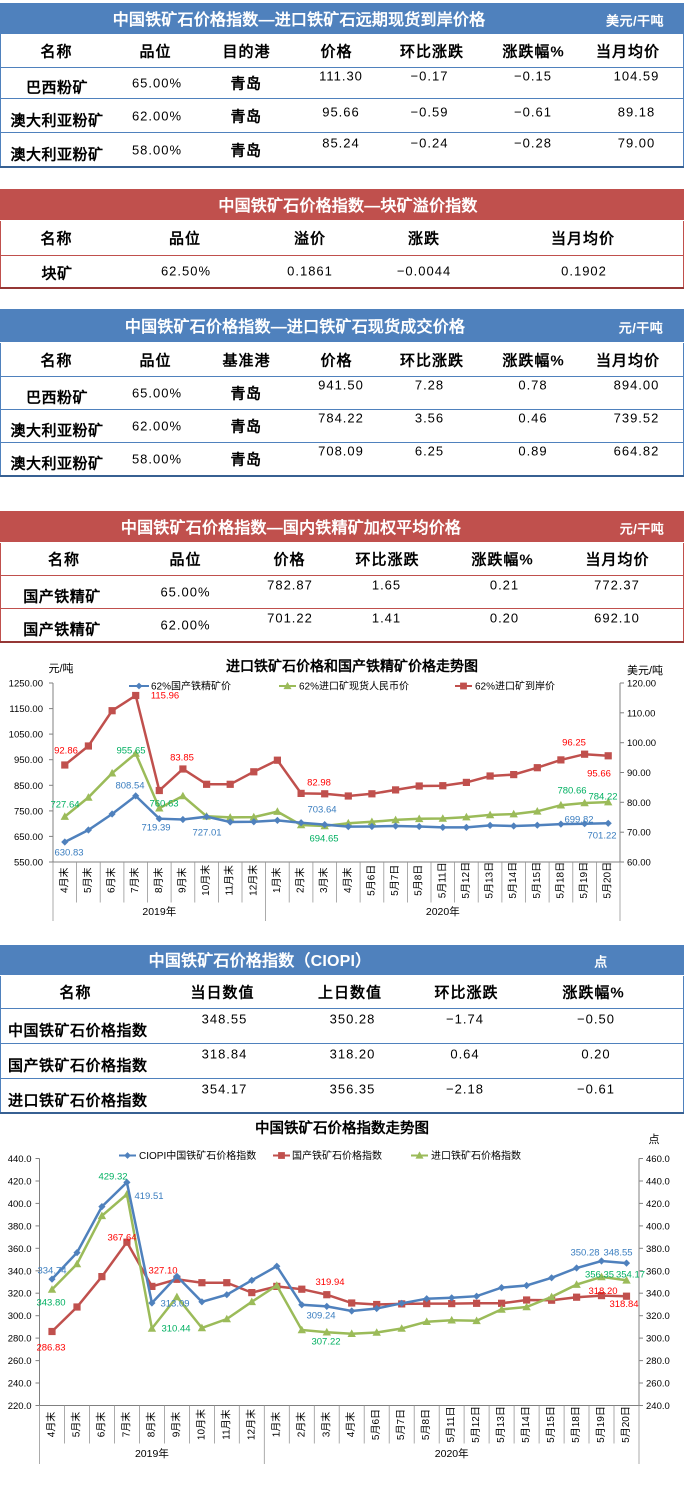  Describe the element at coordinates (175, 1329) in the screenshot. I see `svg-text: 310.44` at that location.